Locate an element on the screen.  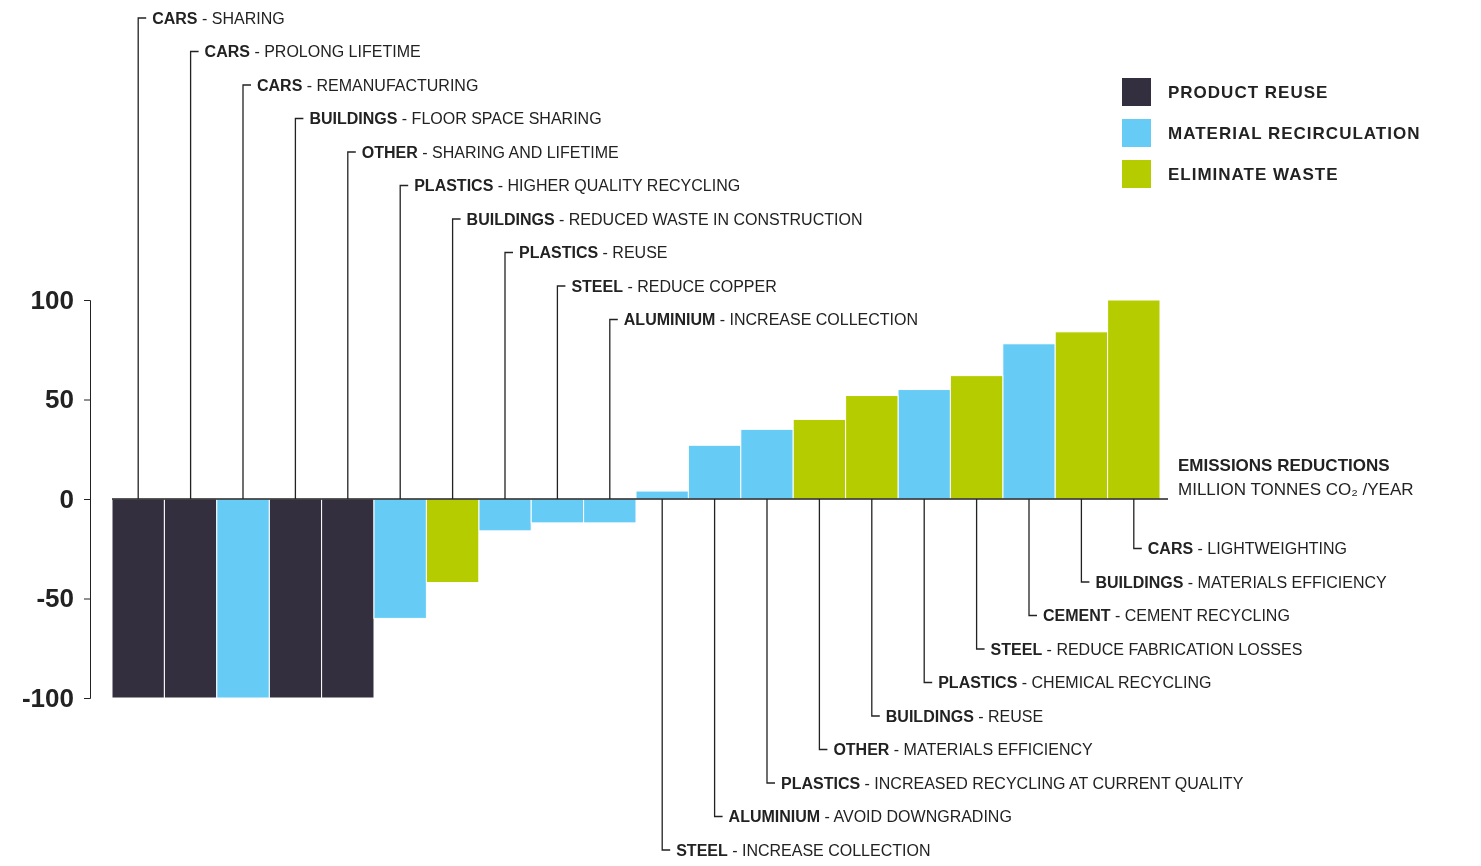
text: BUILDINGS - FLOOR SPACE SHARING is located at coordinates (455, 119).